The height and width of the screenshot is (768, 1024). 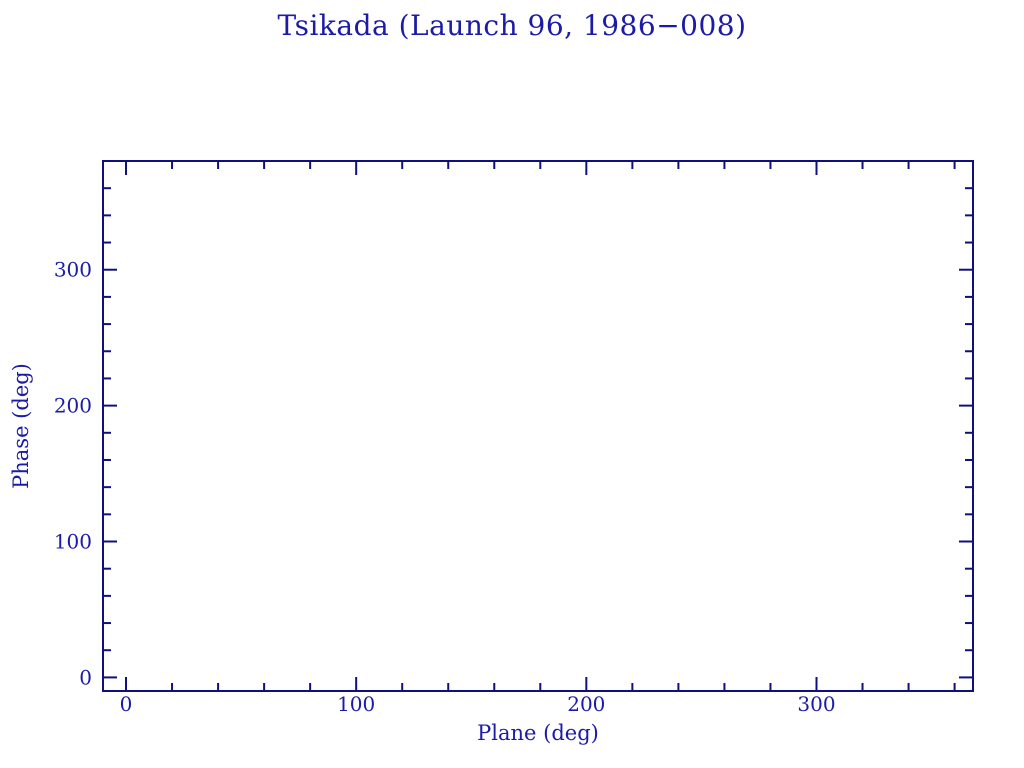 I want to click on y-tick-label: 100, so click(x=73, y=542).